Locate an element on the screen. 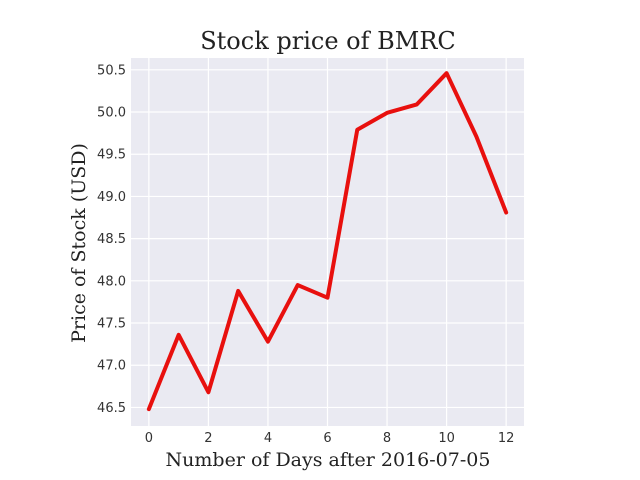 The image size is (640, 480). x-tick-label: 10 is located at coordinates (446, 438).